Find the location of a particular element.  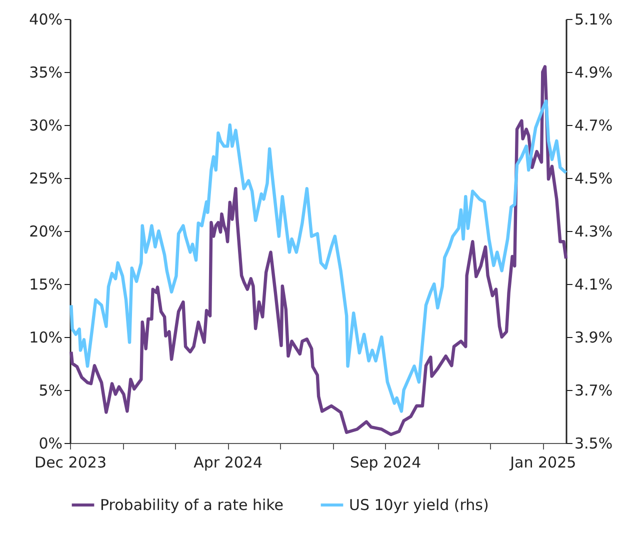

y2-tick-label: 3.9% is located at coordinates (593, 337).